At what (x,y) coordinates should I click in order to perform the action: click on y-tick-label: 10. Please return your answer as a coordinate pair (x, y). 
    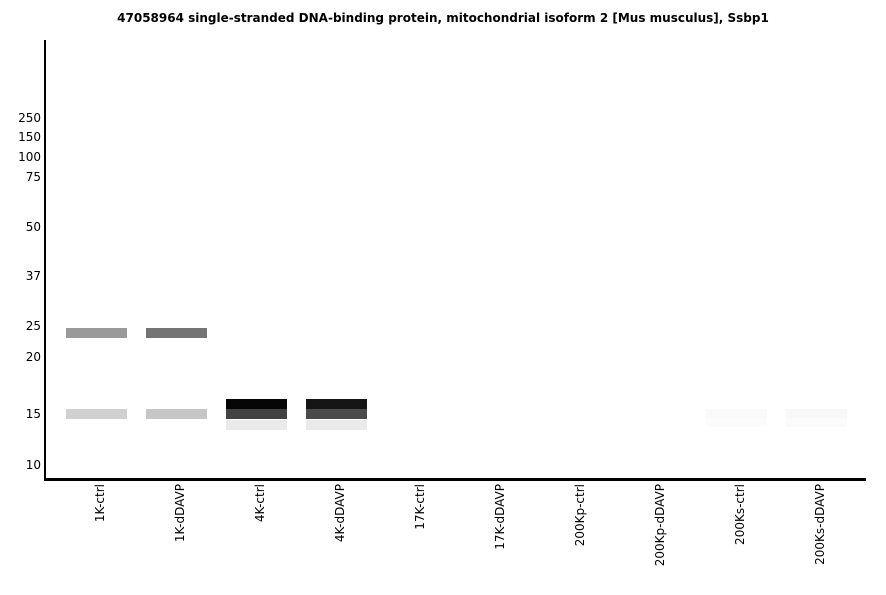
    Looking at the image, I should click on (33, 465).